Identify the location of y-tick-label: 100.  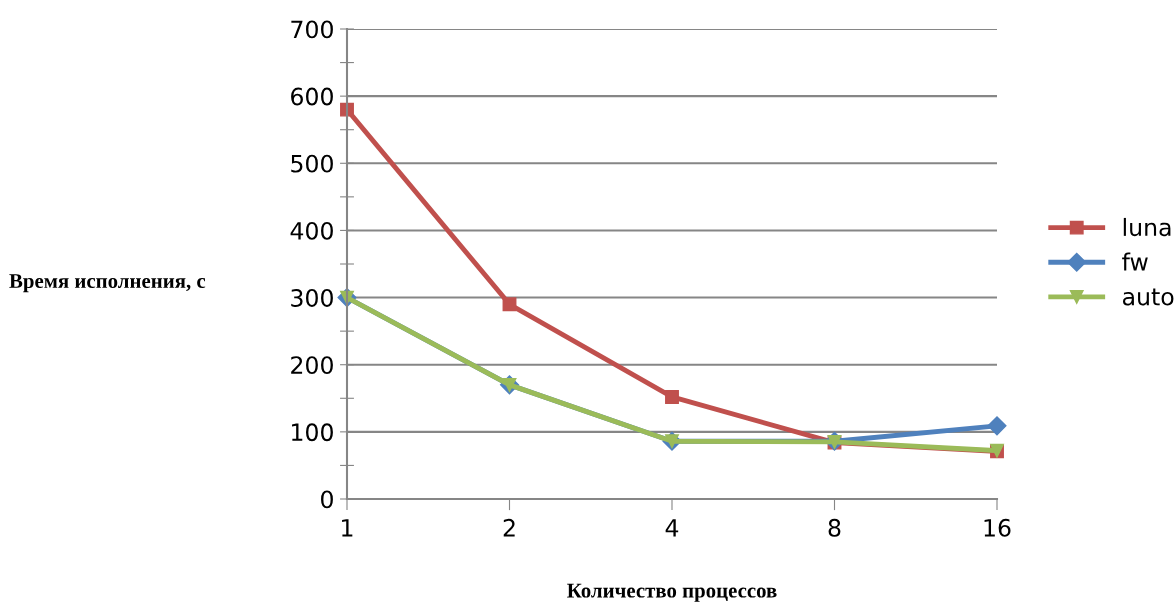
(312, 432).